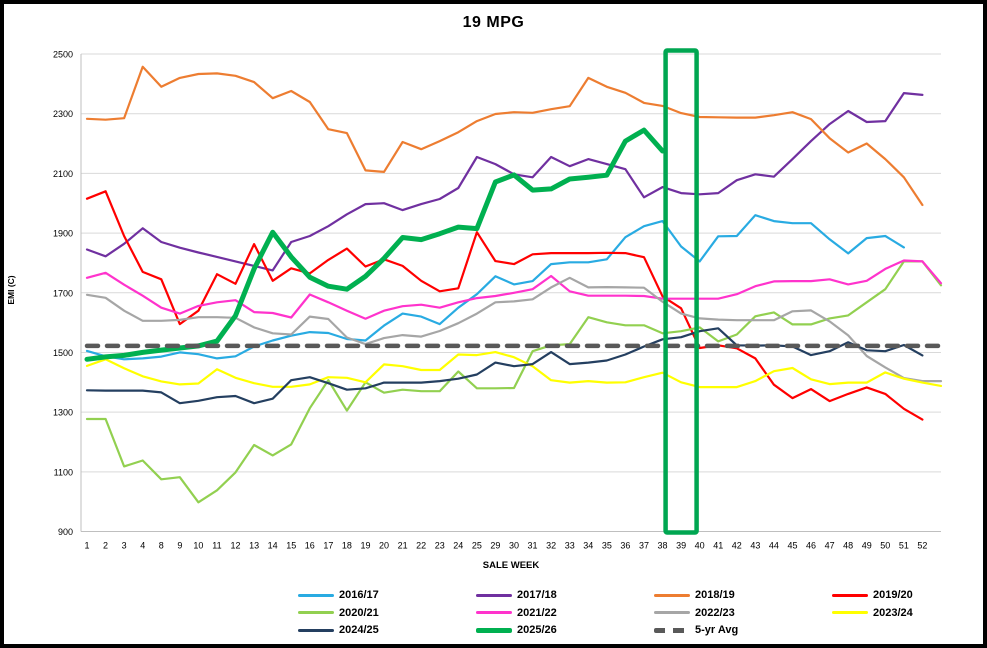 The height and width of the screenshot is (648, 987). I want to click on legend-item-5-yr-avg: 5-yr Avg, so click(696, 630).